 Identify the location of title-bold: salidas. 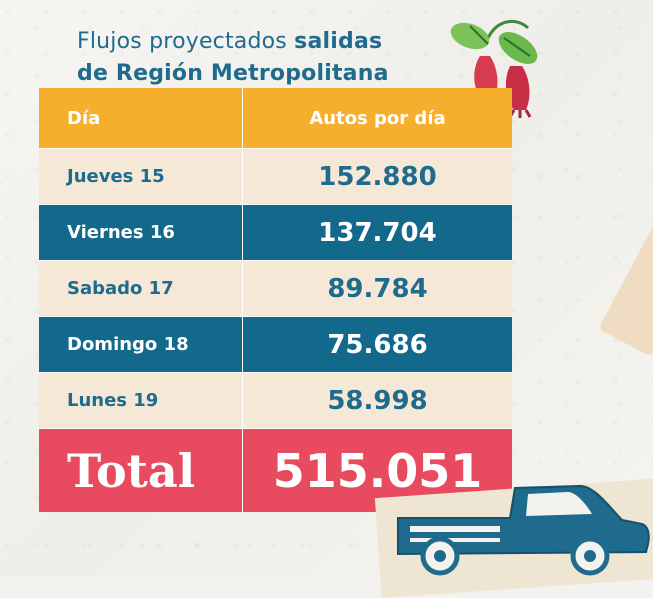
(338, 41).